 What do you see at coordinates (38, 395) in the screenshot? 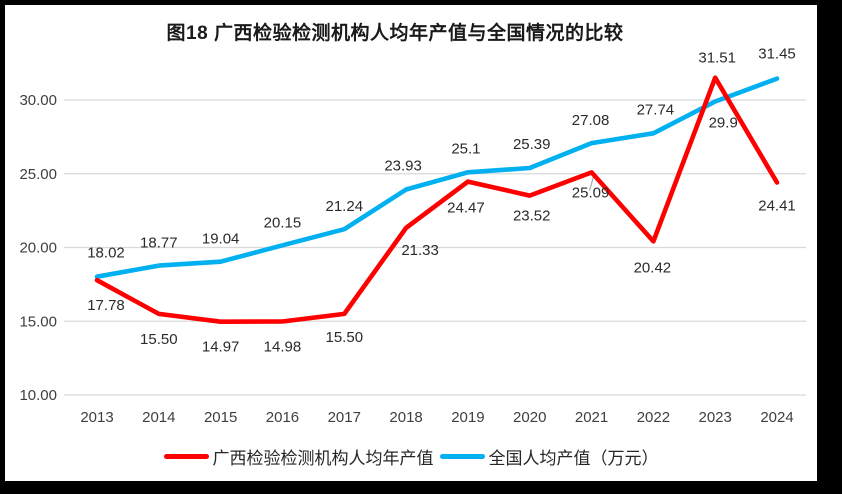
I see `y-axis-tick-label: 10.00` at bounding box center [38, 395].